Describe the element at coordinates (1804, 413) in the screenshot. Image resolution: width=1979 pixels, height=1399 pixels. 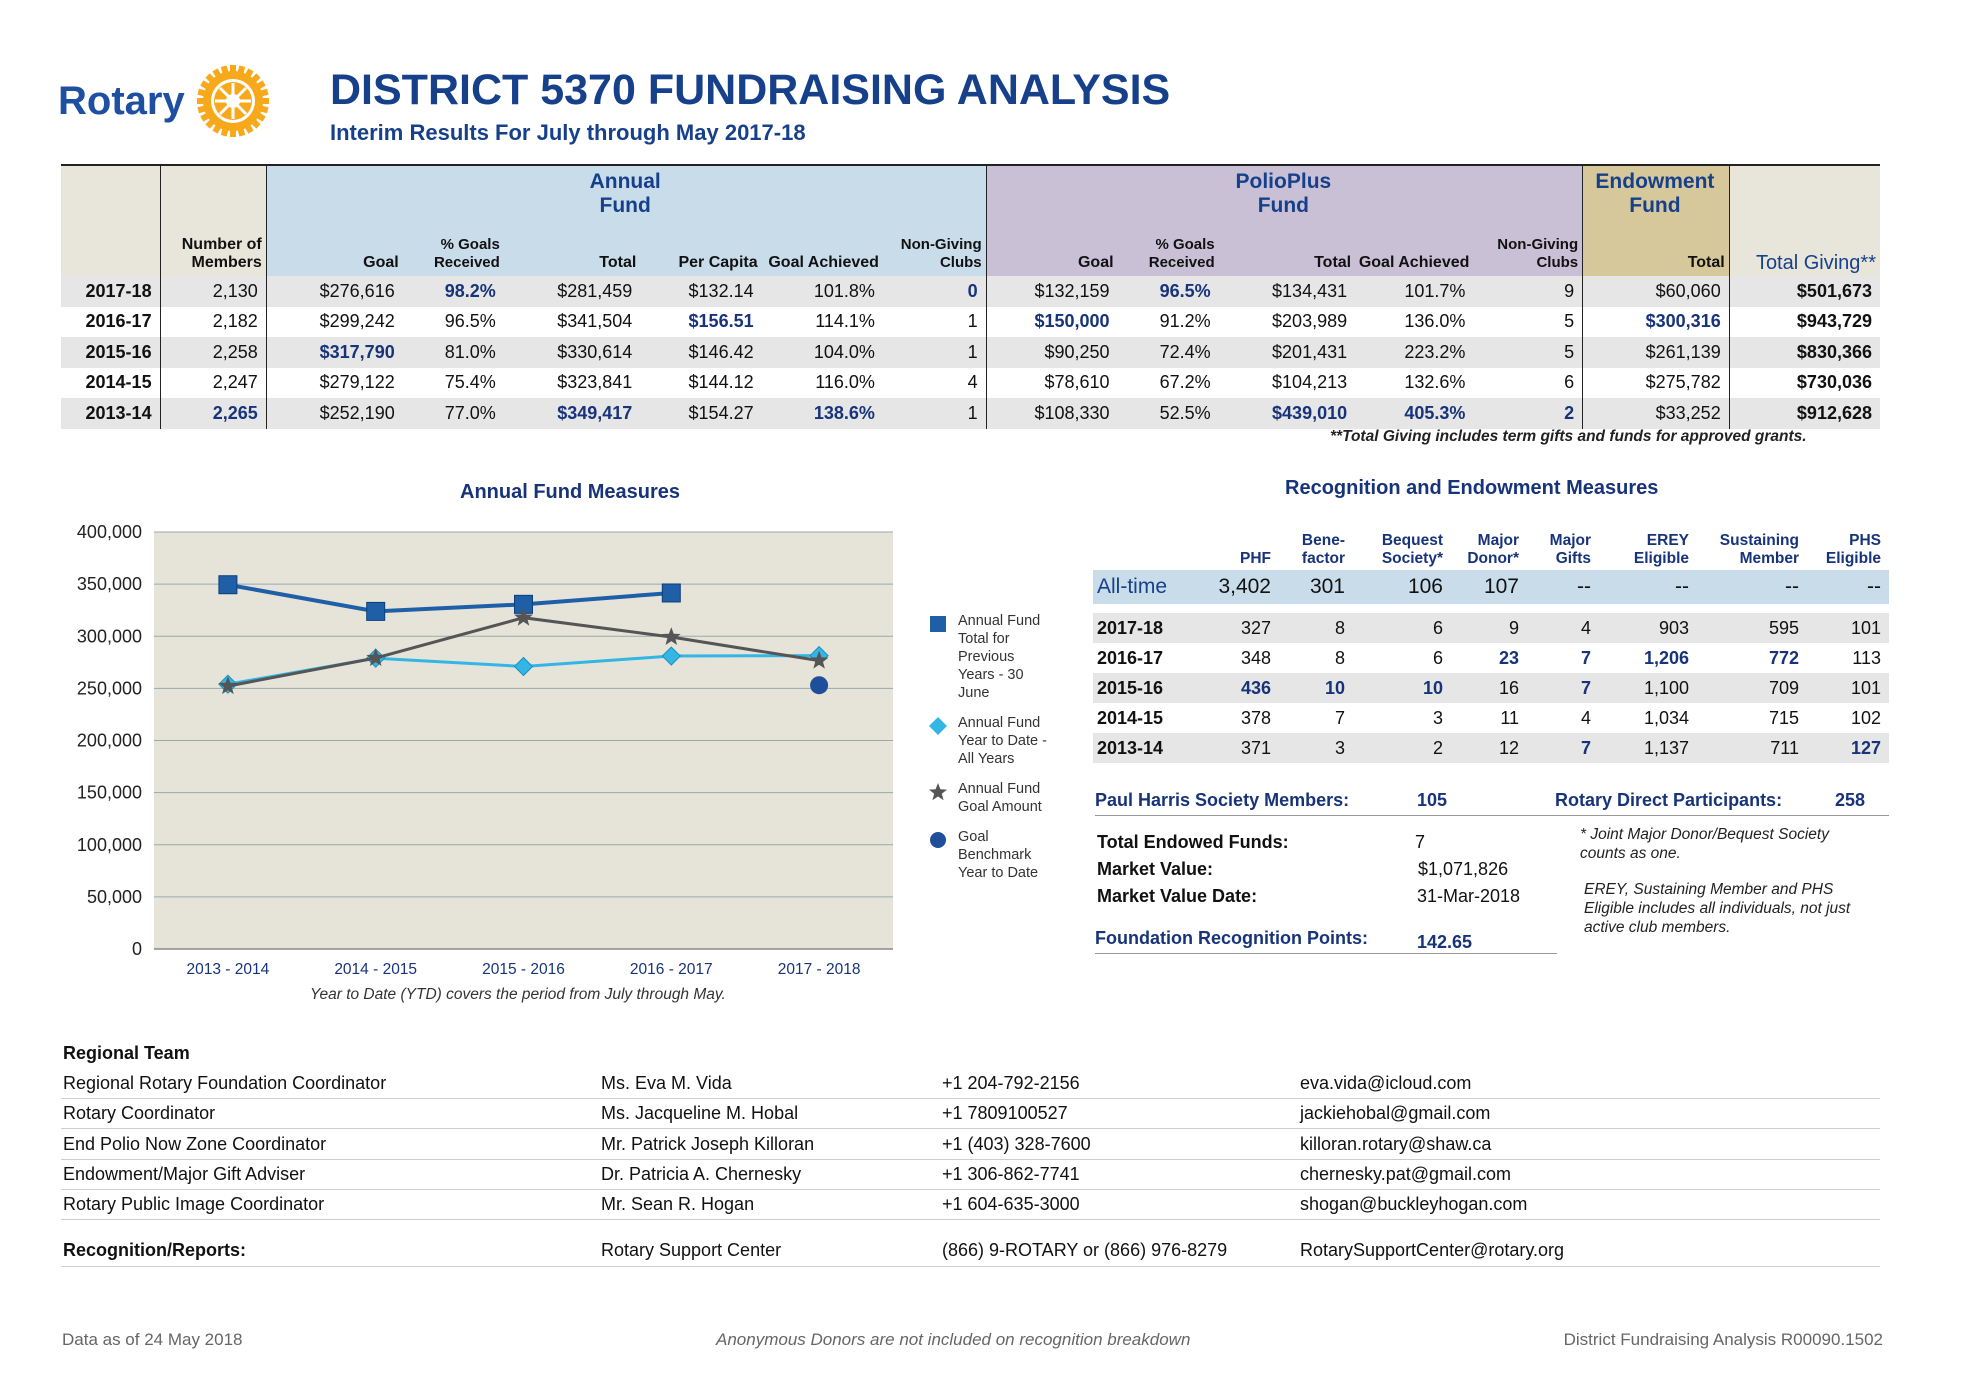
I see `table-cell: $912,628` at that location.